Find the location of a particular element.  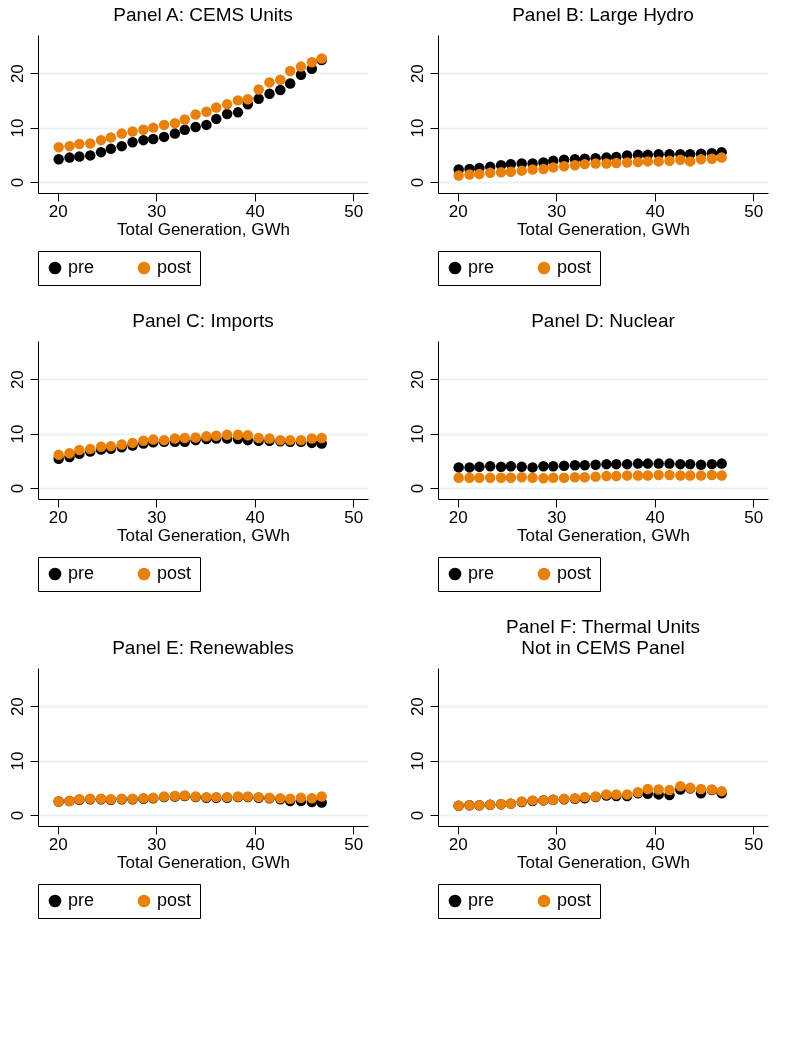

chart-title: Panel B: Large Hydro is located at coordinates (603, 14).